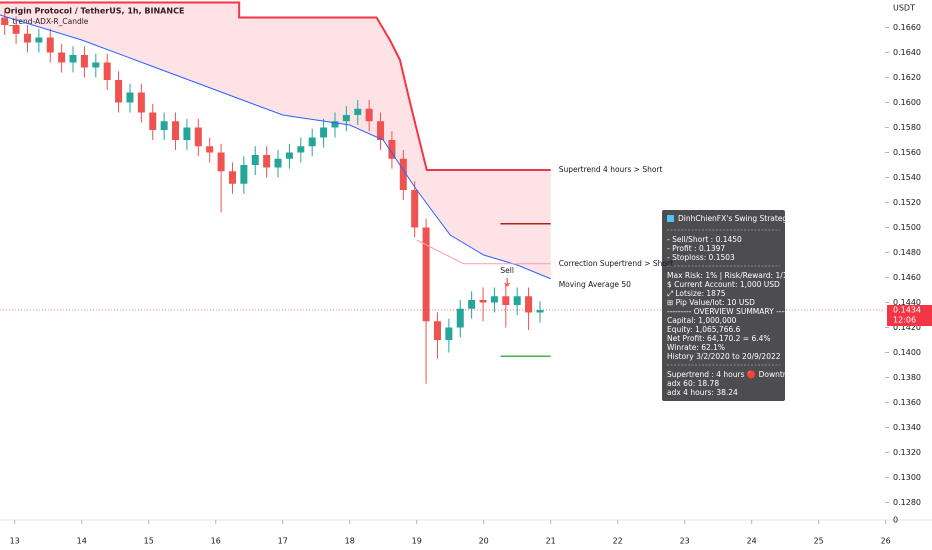 The image size is (932, 550). What do you see at coordinates (907, 477) in the screenshot?
I see `y-tick-label: 0.1300` at bounding box center [907, 477].